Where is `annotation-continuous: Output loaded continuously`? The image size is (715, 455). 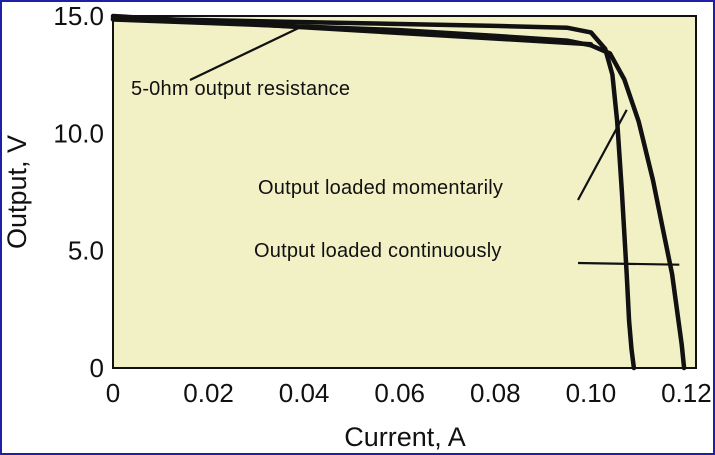
annotation-continuous: Output loaded continuously is located at coordinates (378, 251).